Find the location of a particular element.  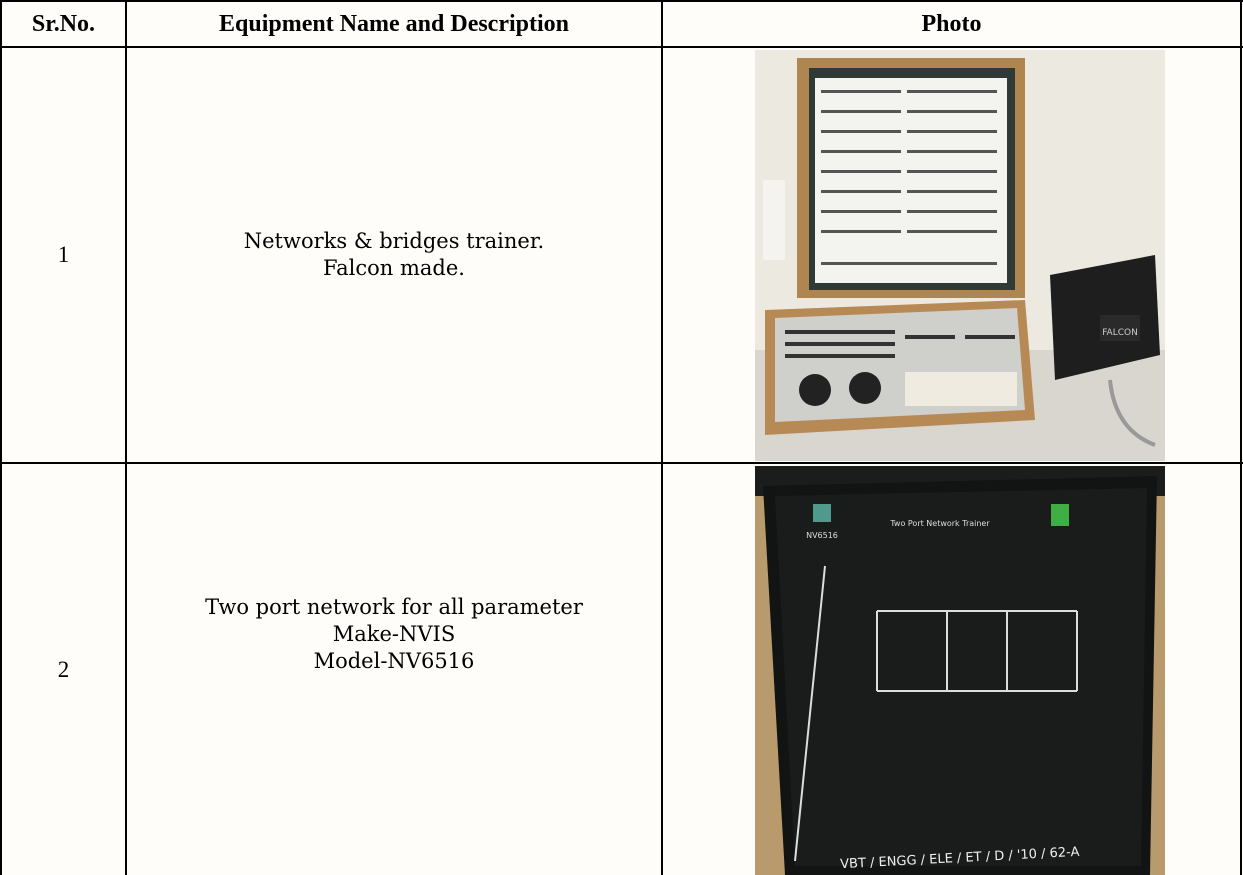

serial-number: 1 is located at coordinates (63, 254).